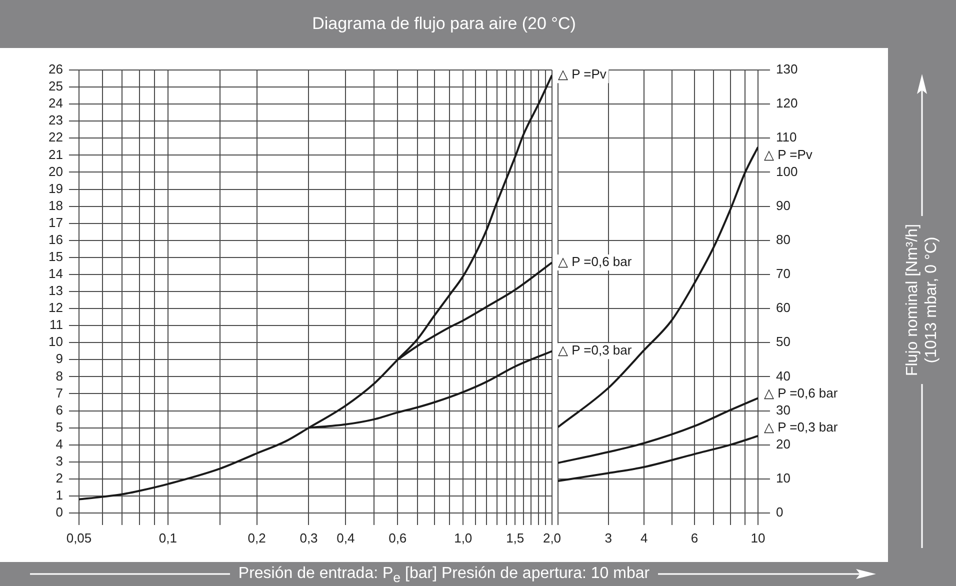 The height and width of the screenshot is (586, 956). Describe the element at coordinates (515, 538) in the screenshot. I see `x-tick-label: 1,5` at that location.